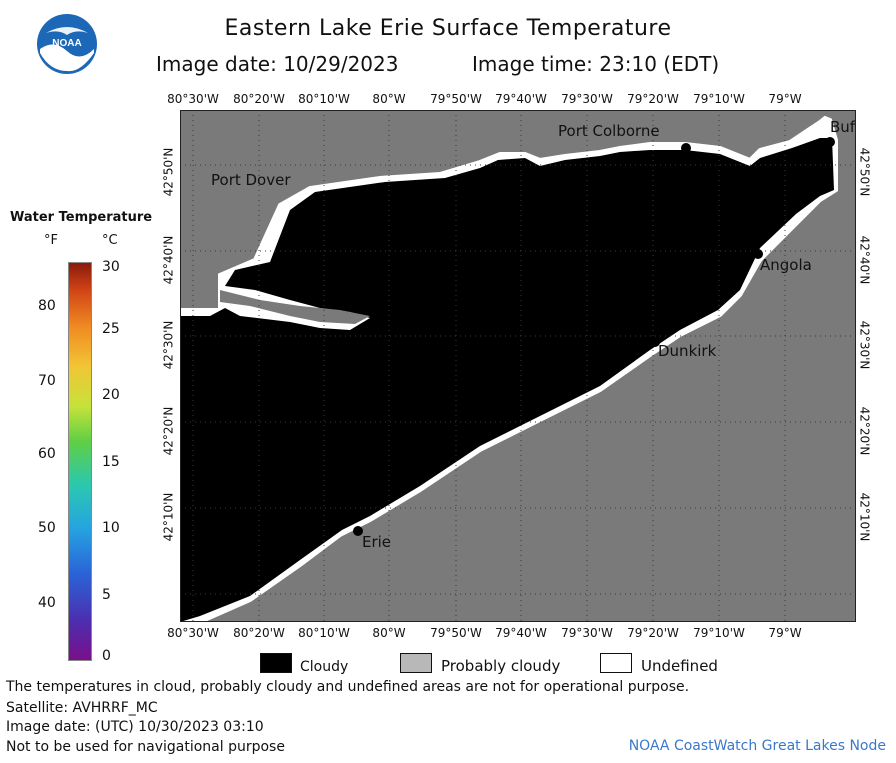  Describe the element at coordinates (106, 656) in the screenshot. I see `c-tick: 0` at that location.